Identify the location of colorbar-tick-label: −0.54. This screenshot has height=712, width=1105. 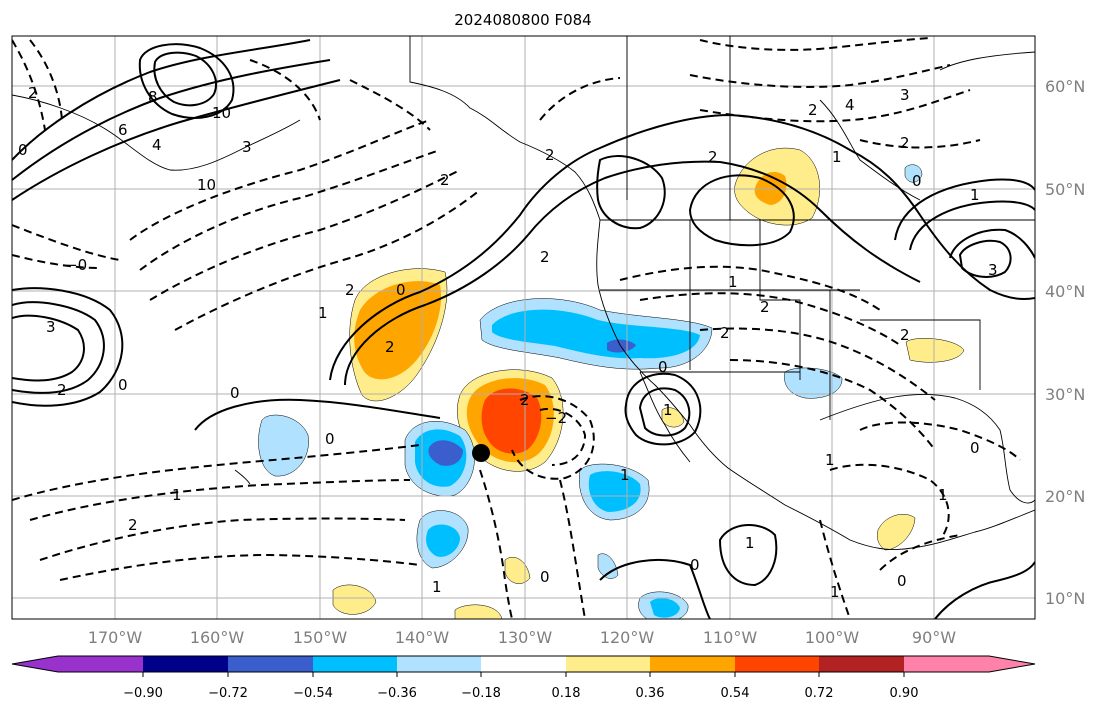
(313, 693).